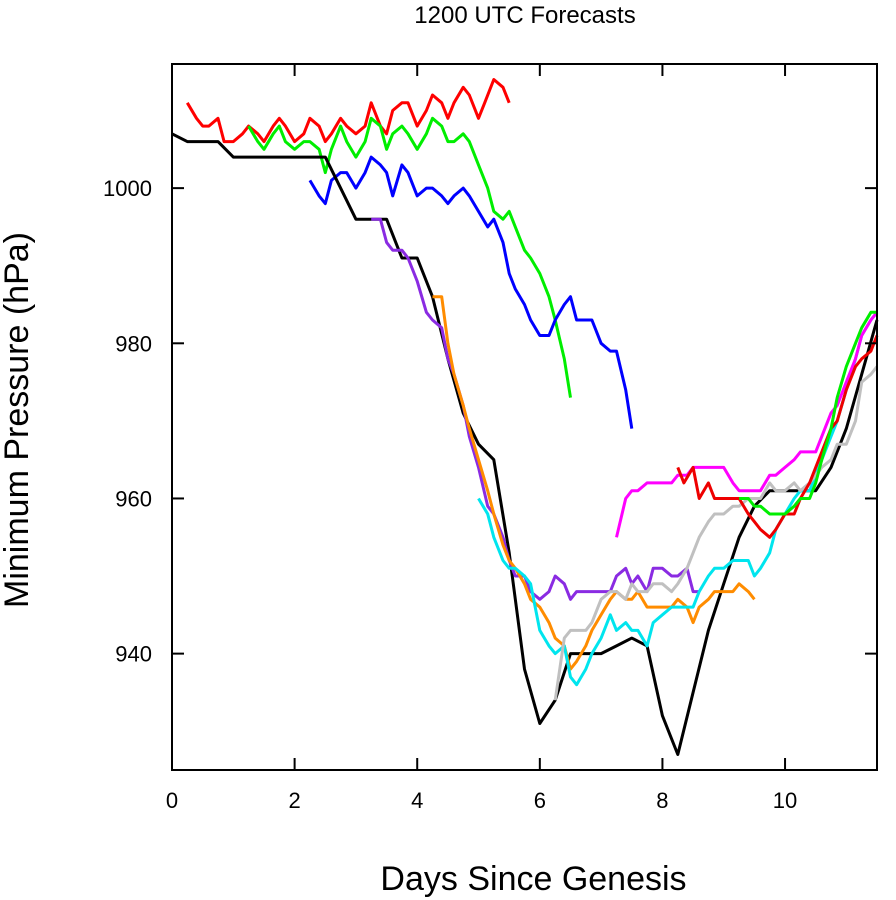 The image size is (896, 900). What do you see at coordinates (133, 343) in the screenshot?
I see `y-tick-label: 980` at bounding box center [133, 343].